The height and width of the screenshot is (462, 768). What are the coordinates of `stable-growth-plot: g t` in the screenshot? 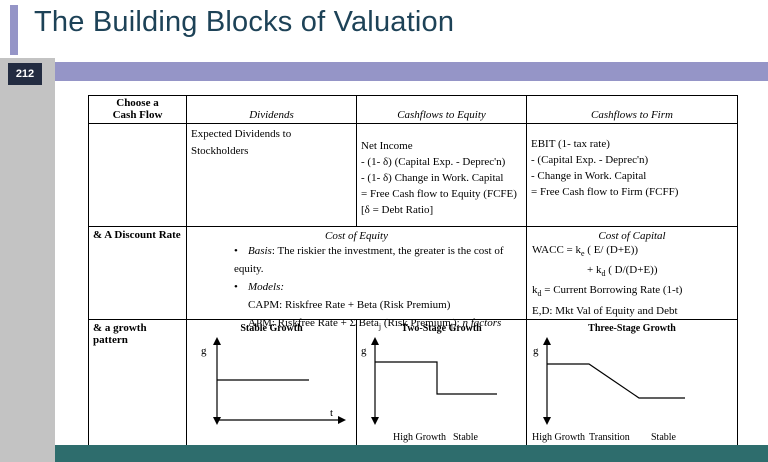 It's located at (273, 381).